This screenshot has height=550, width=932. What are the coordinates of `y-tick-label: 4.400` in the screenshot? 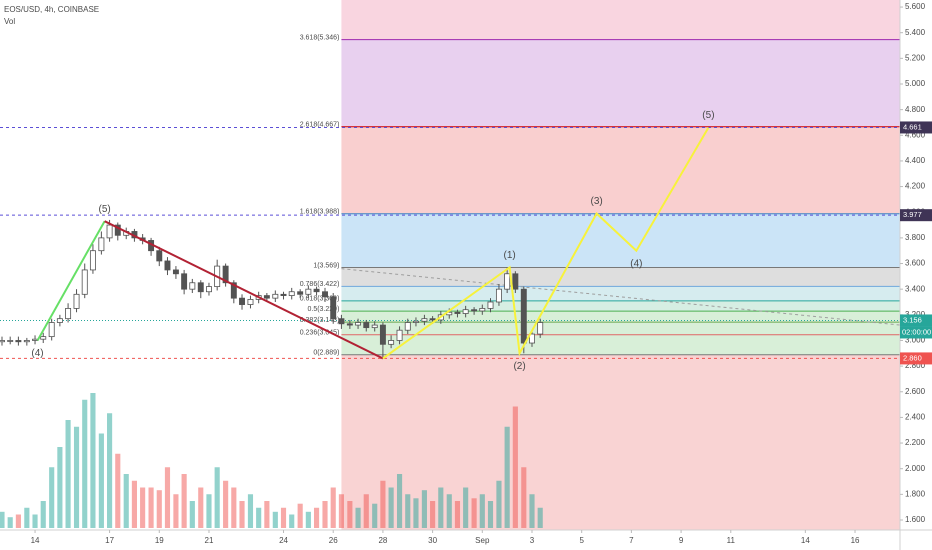 It's located at (915, 160).